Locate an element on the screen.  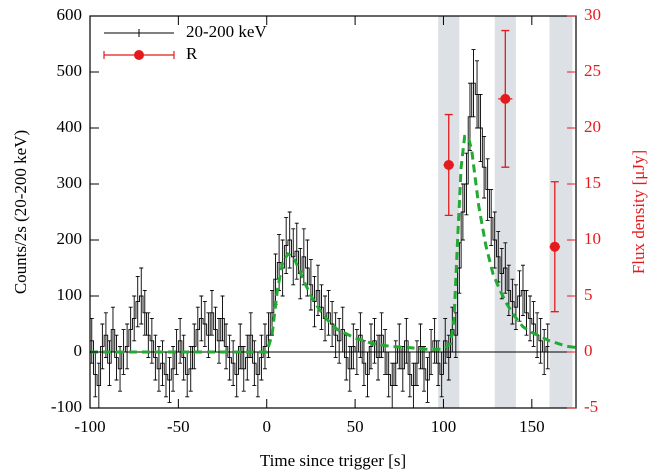
y-tick-label: 200 is located at coordinates (70, 238).